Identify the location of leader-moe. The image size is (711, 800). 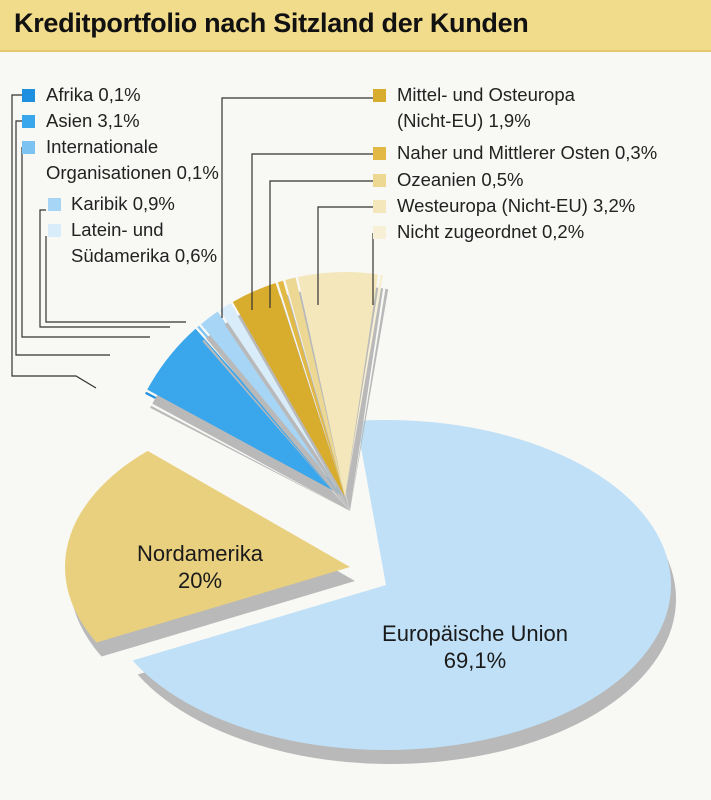
(297, 207).